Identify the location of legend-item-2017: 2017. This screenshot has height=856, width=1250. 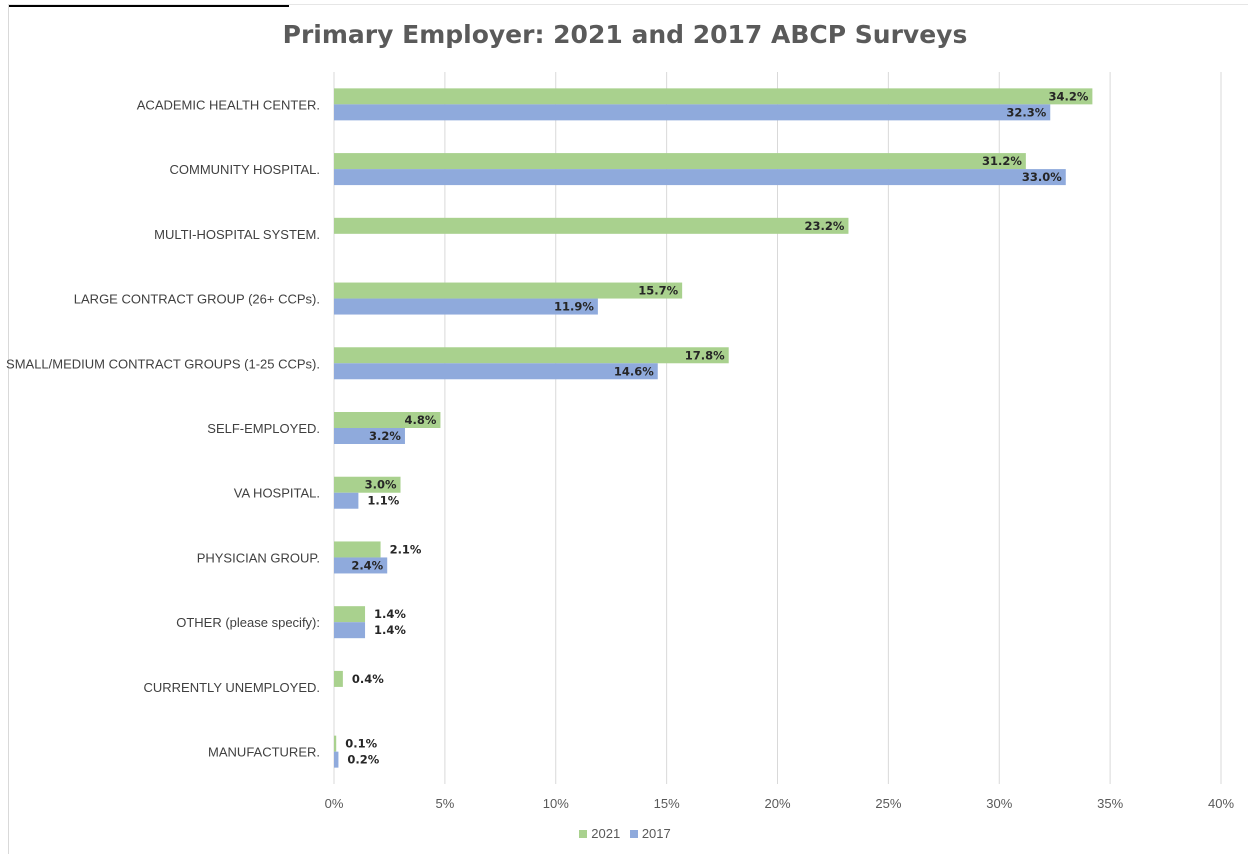
(650, 833).